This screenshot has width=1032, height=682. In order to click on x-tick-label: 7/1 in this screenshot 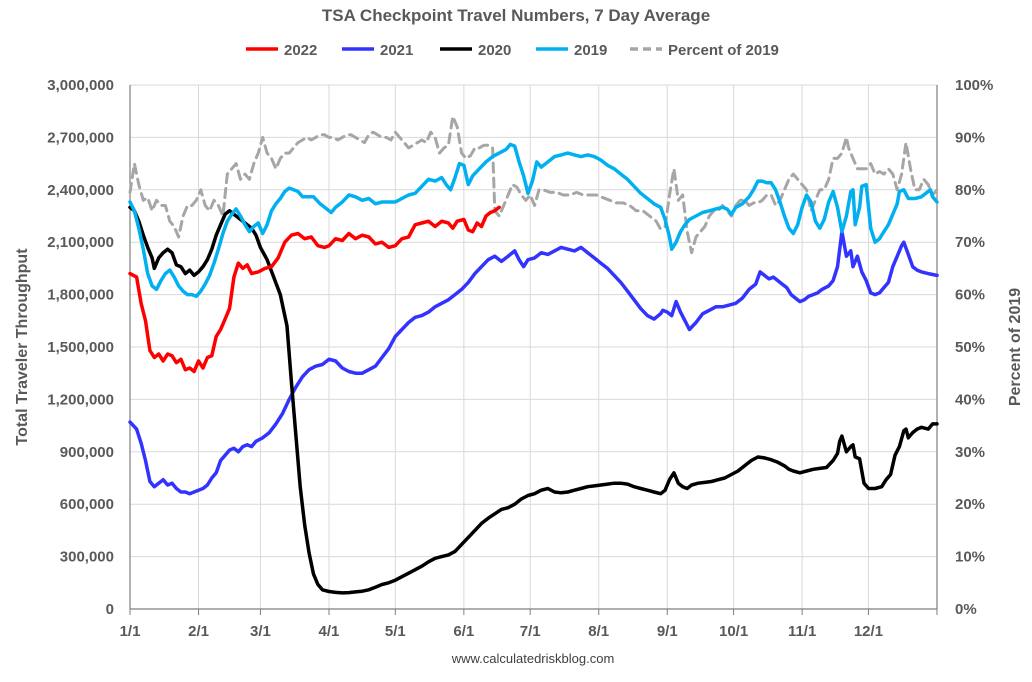, I will do `click(530, 631)`.